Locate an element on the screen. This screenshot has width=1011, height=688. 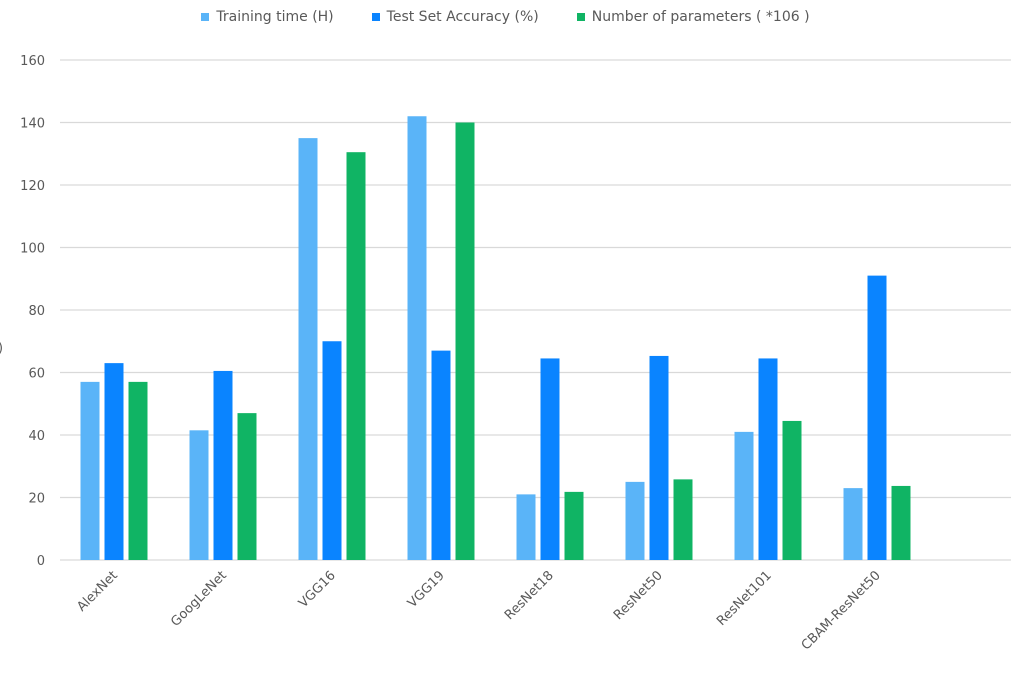
legend-label: Number of parameters ( *106 ) is located at coordinates (700, 17).